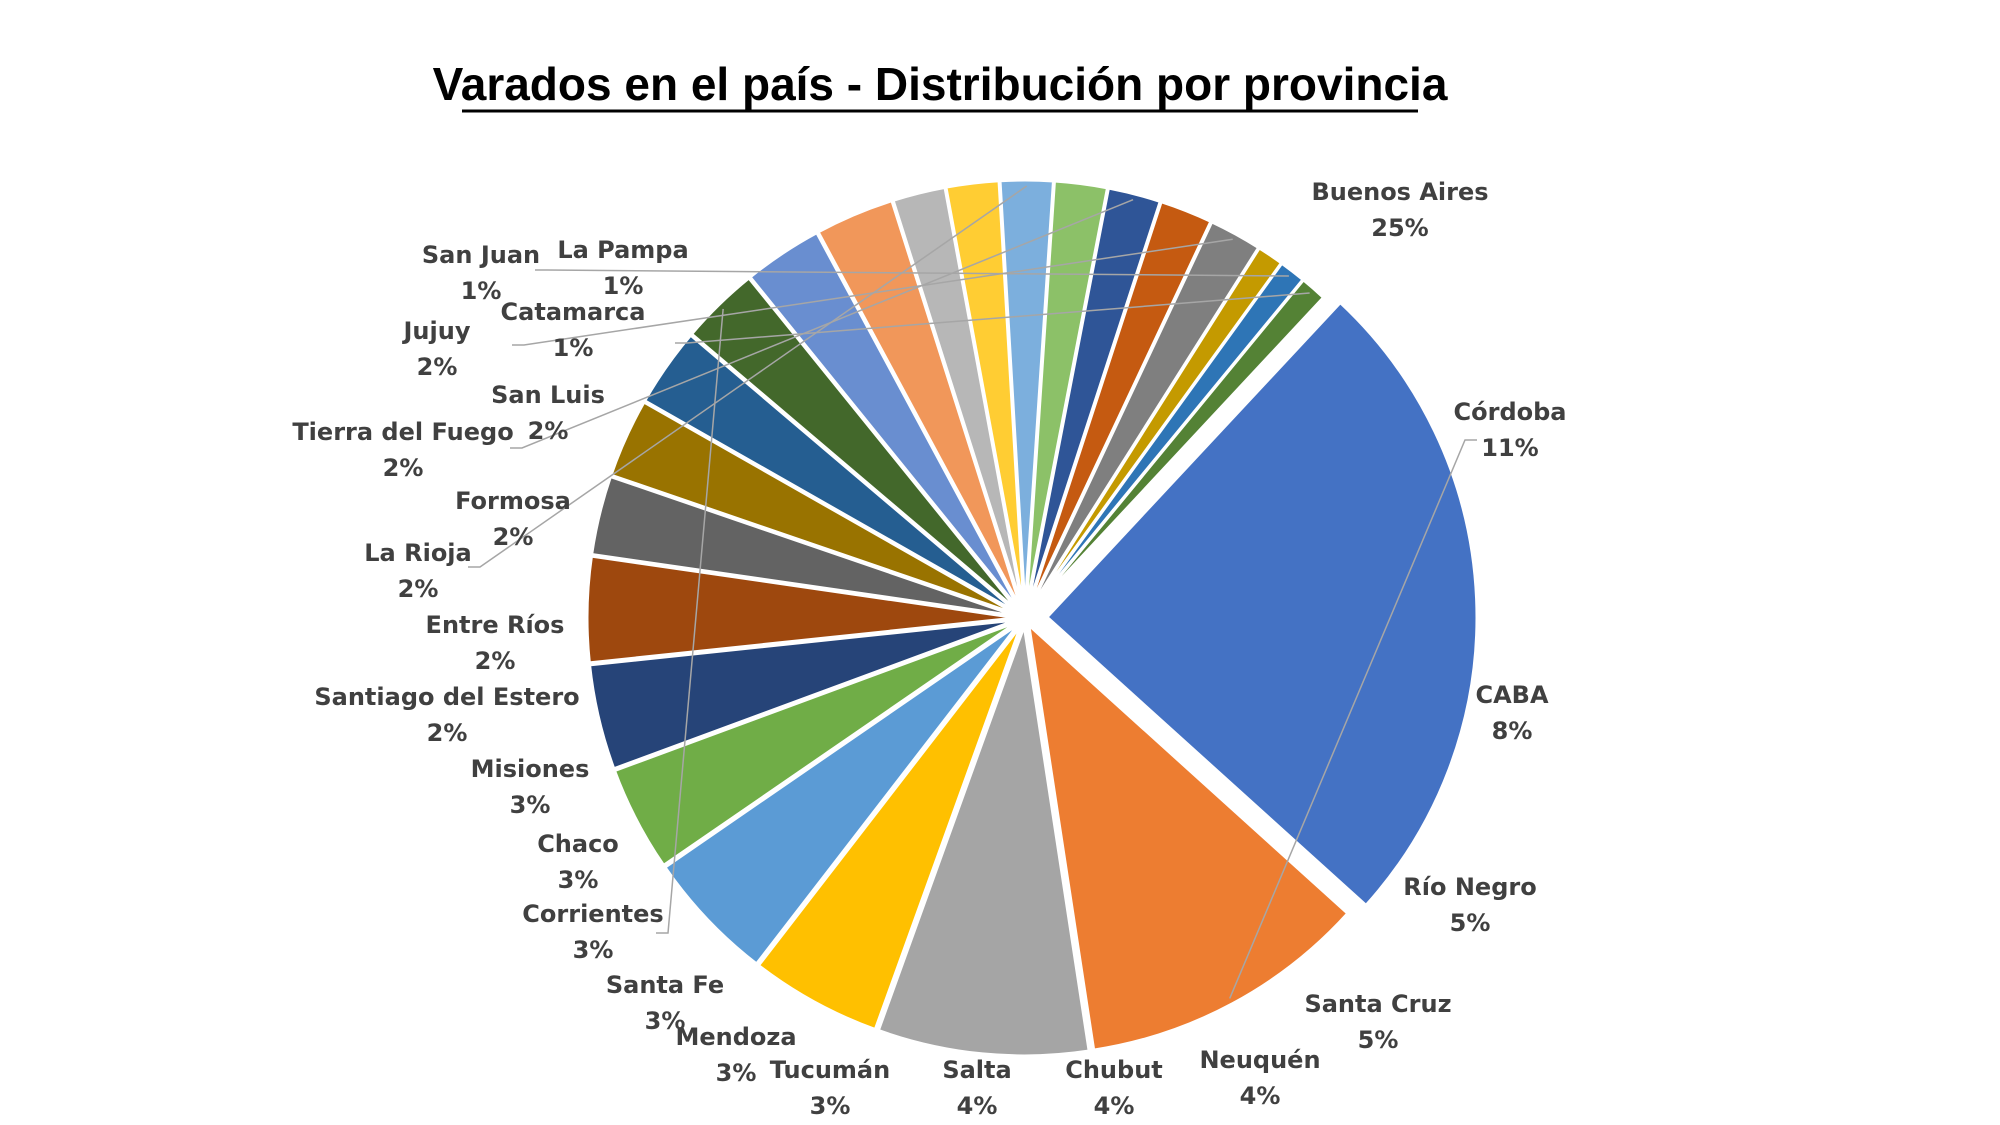 The image size is (2000, 1125). Describe the element at coordinates (548, 413) in the screenshot. I see `data-label: San Luis 2%` at that location.